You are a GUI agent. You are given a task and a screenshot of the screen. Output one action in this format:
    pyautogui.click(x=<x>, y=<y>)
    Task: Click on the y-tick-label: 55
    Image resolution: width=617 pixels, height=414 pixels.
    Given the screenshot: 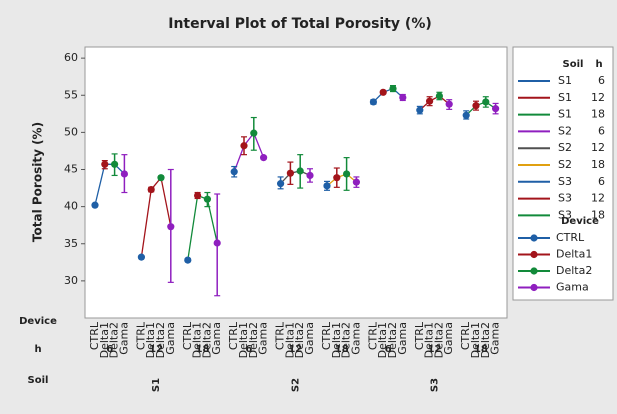 What is the action you would take?
    pyautogui.click(x=71, y=94)
    